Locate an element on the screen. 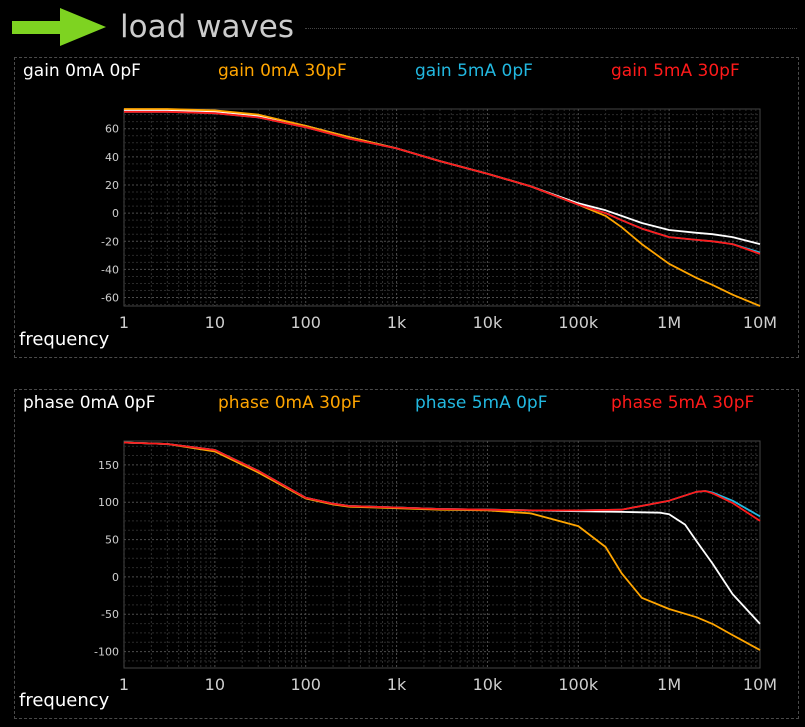 Image resolution: width=805 pixels, height=727 pixels. page-title: load waves is located at coordinates (207, 27).